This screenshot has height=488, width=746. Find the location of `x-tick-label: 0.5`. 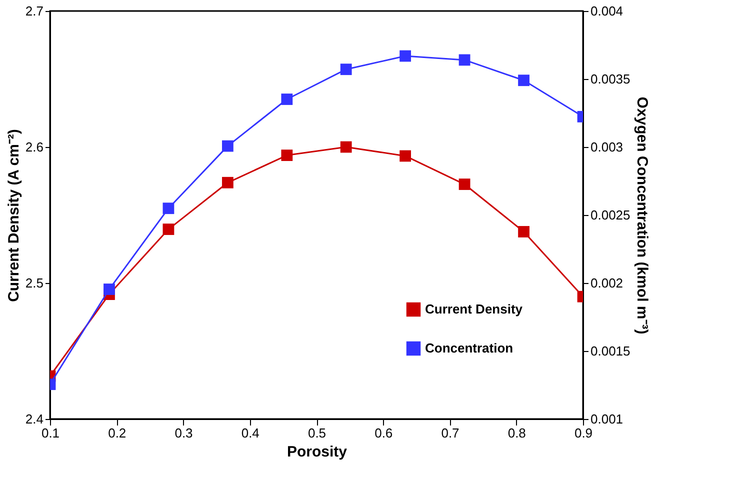

x-tick-label: 0.5 is located at coordinates (317, 433).